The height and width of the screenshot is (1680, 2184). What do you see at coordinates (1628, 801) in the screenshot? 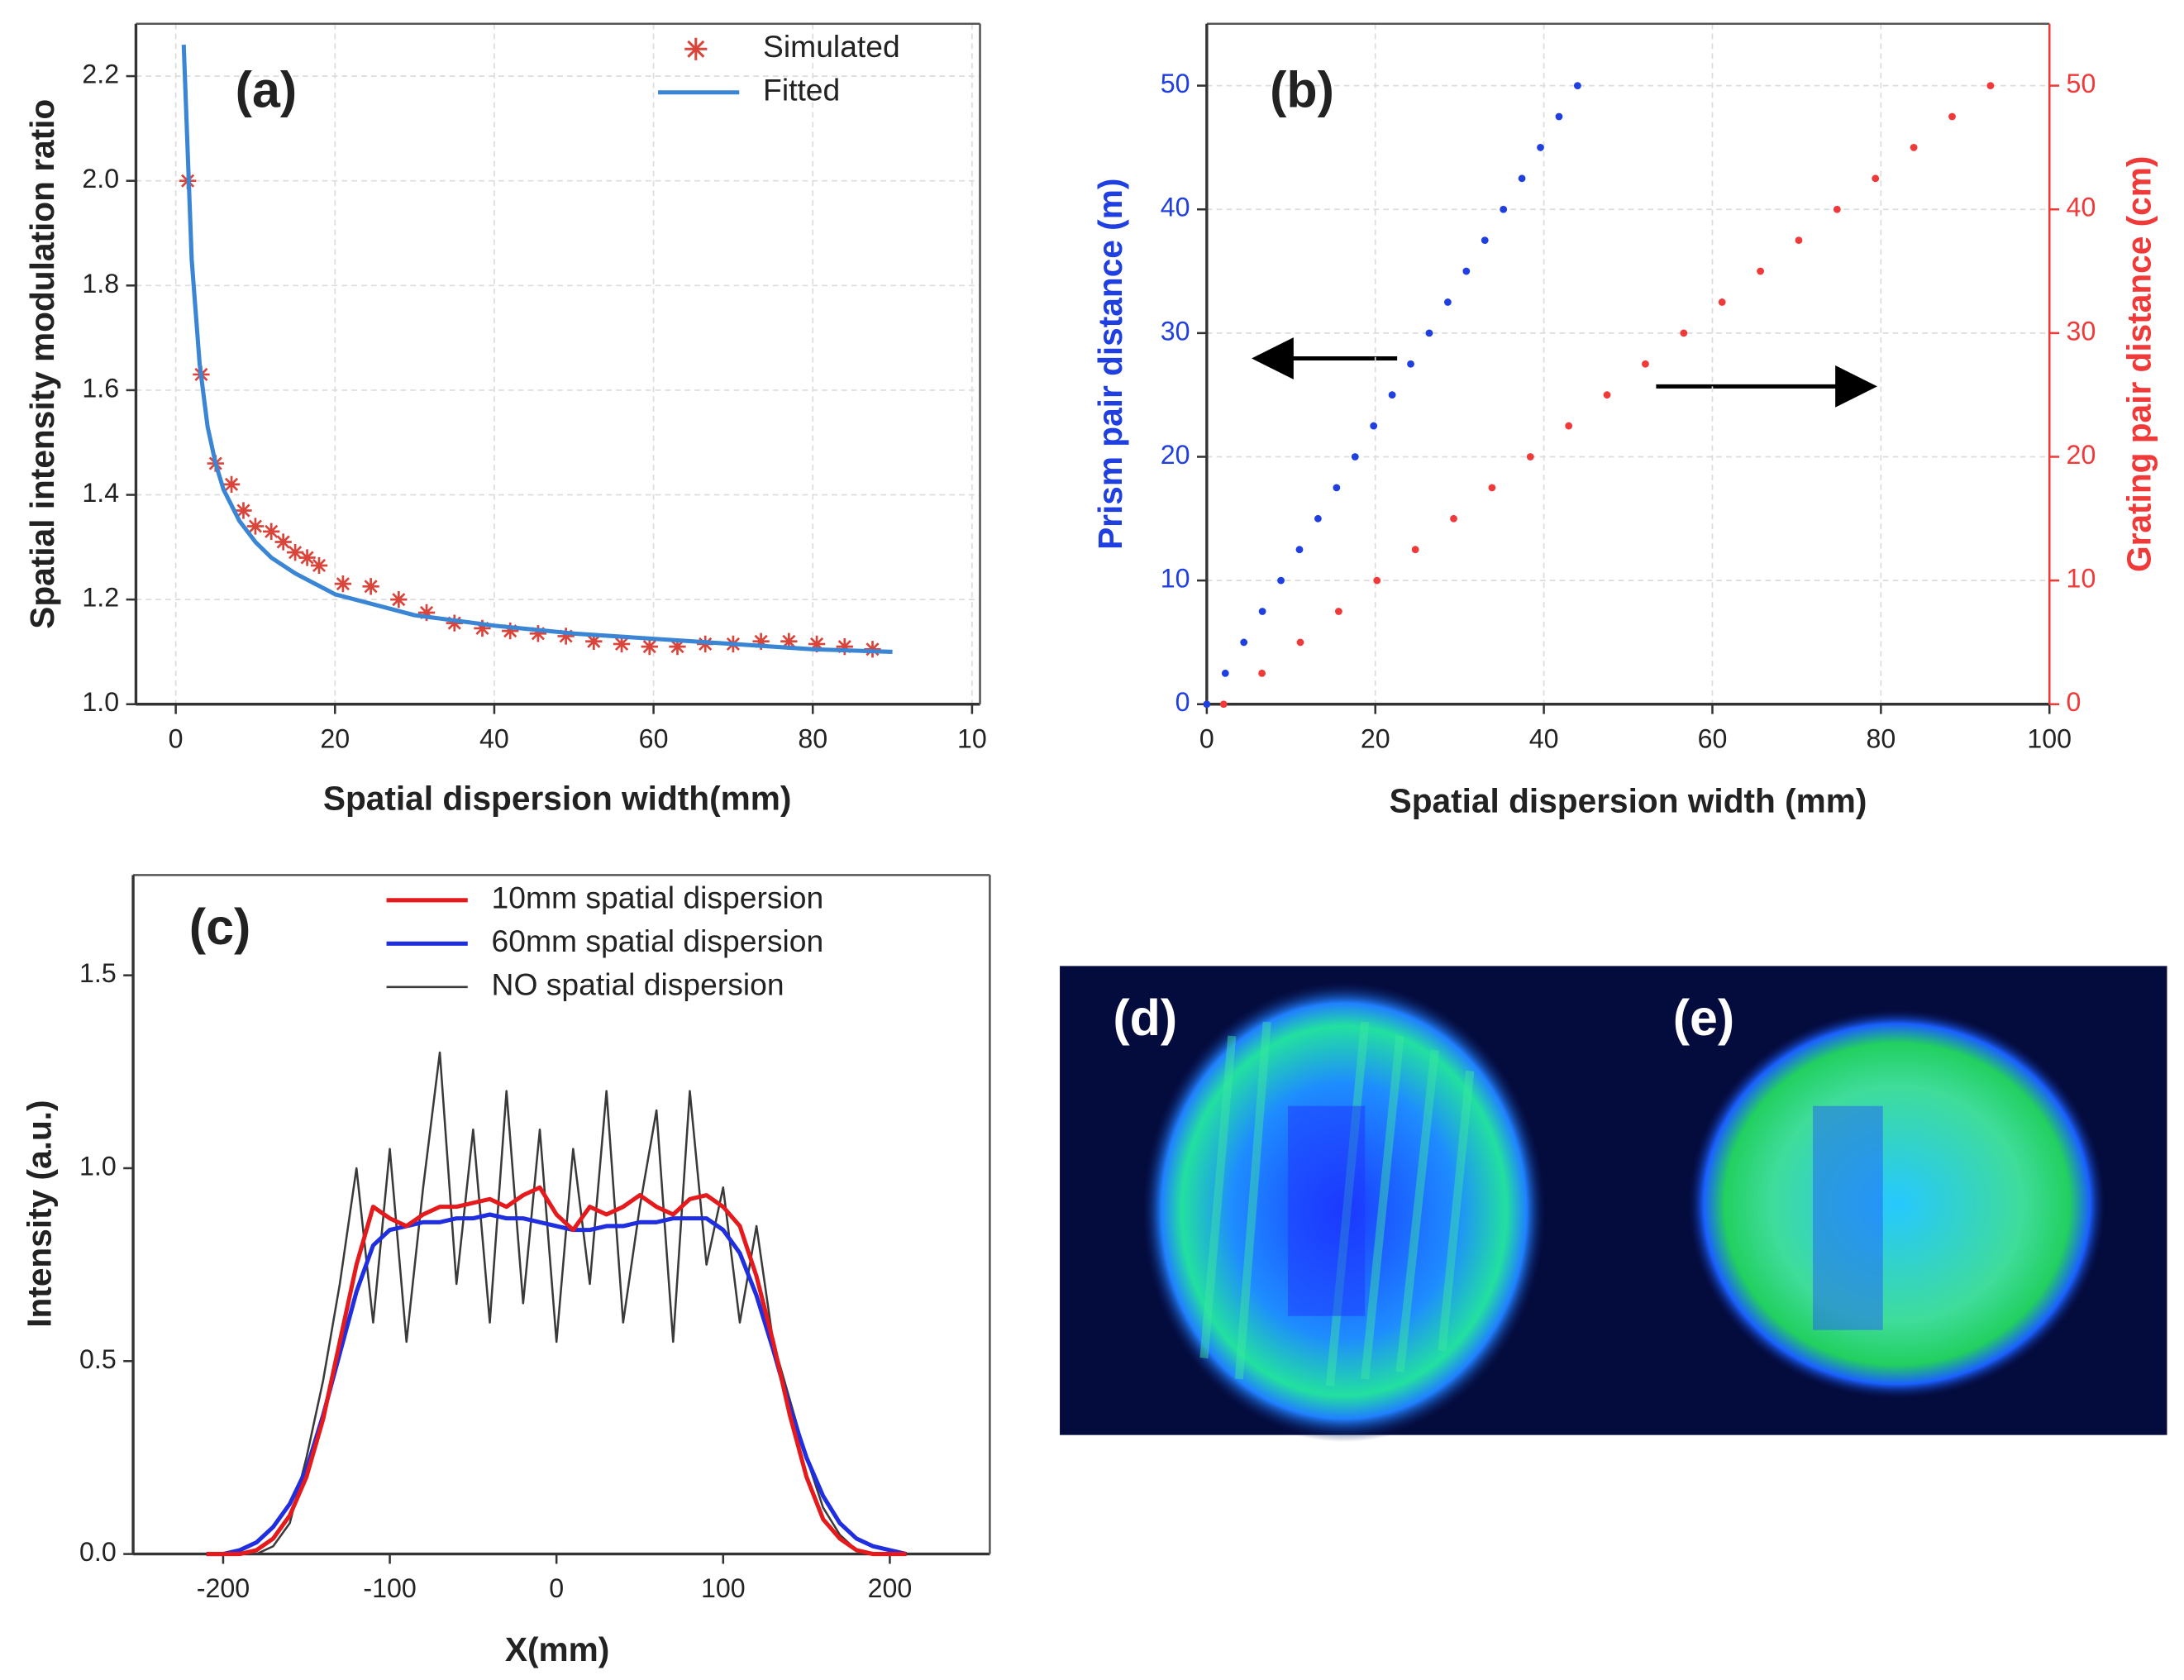
I see `x-axis-label: Spatial dispersion width (mm)` at bounding box center [1628, 801].